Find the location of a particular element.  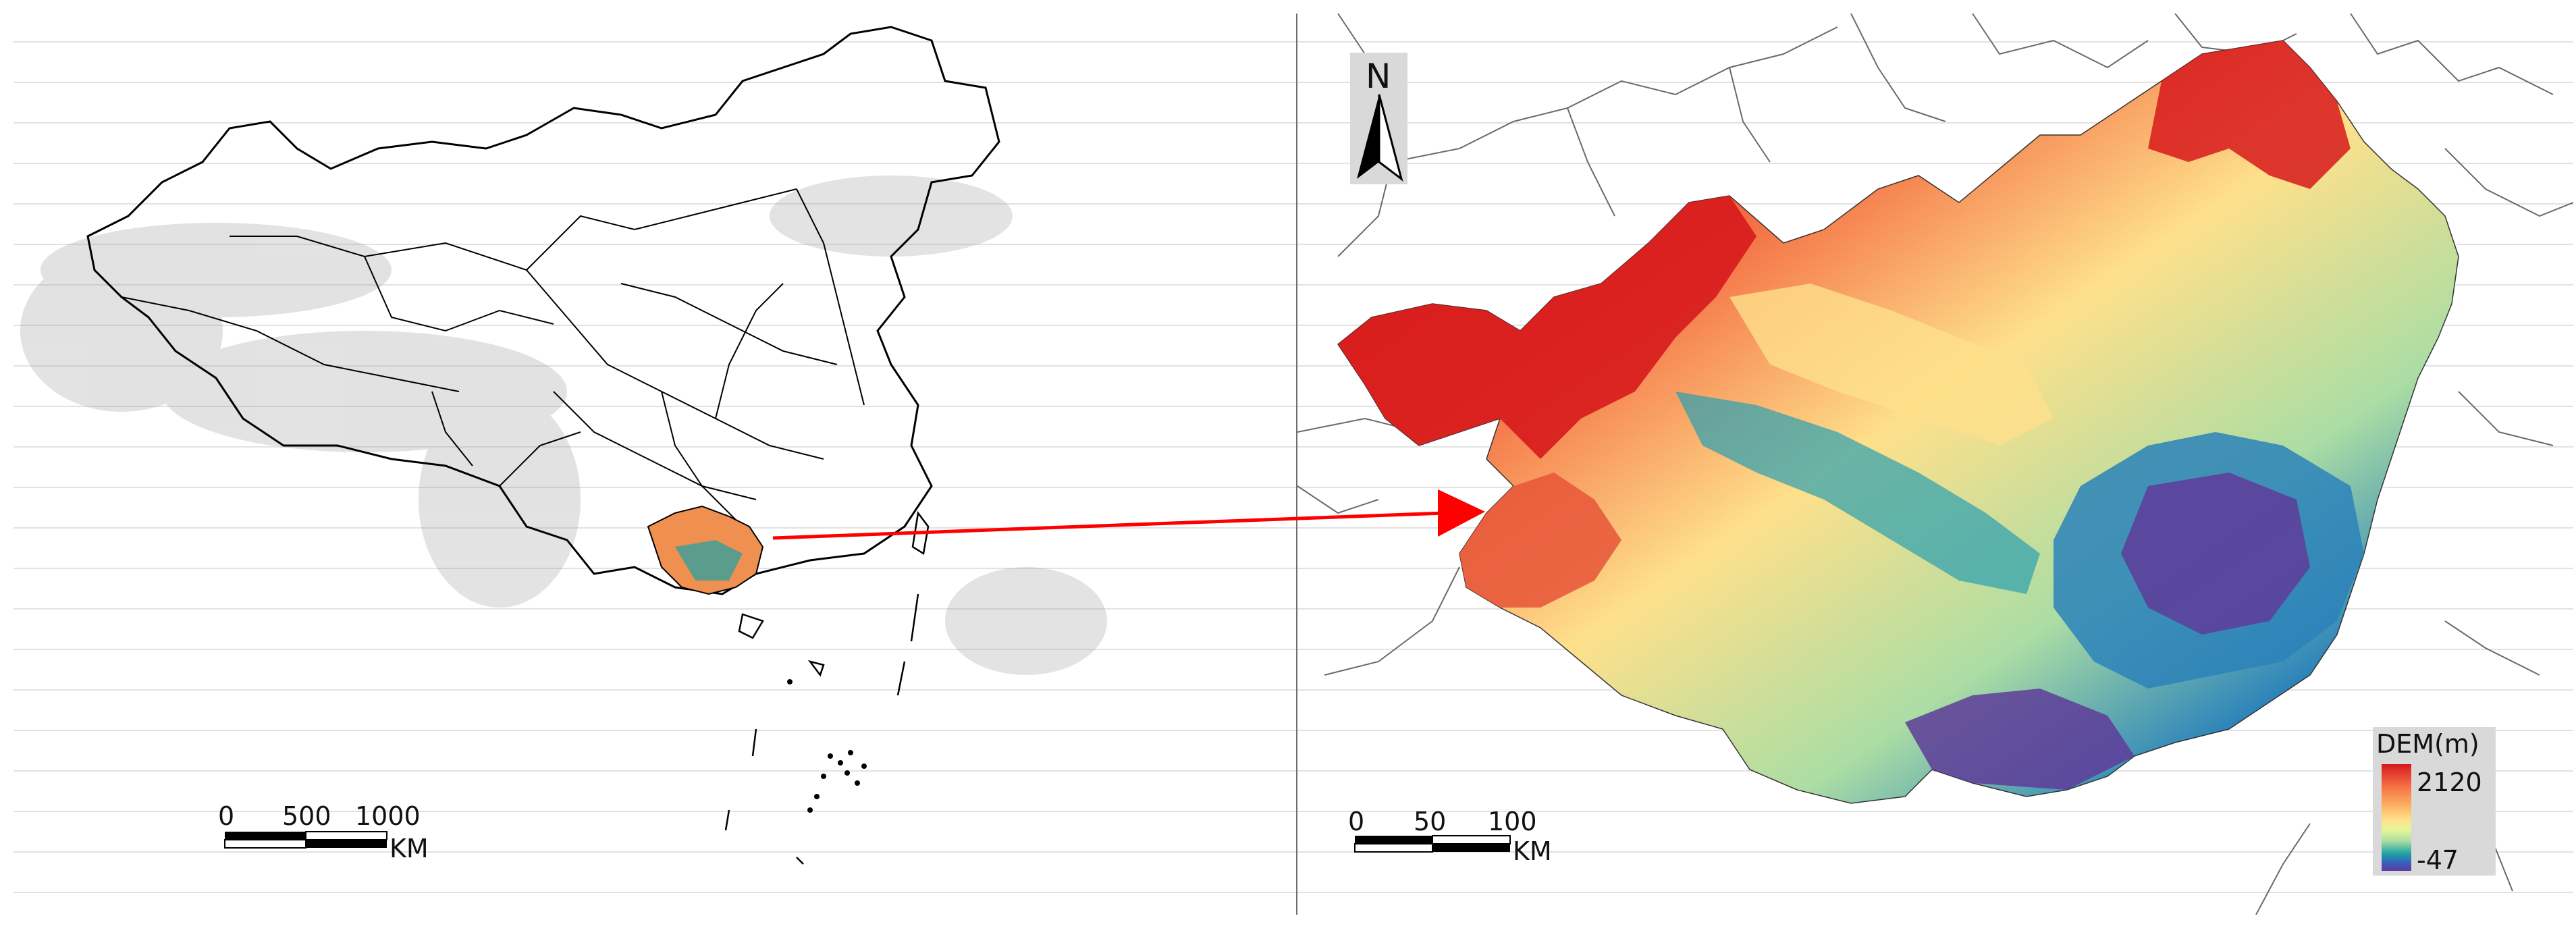

dem-high-west is located at coordinates (1547, 327).